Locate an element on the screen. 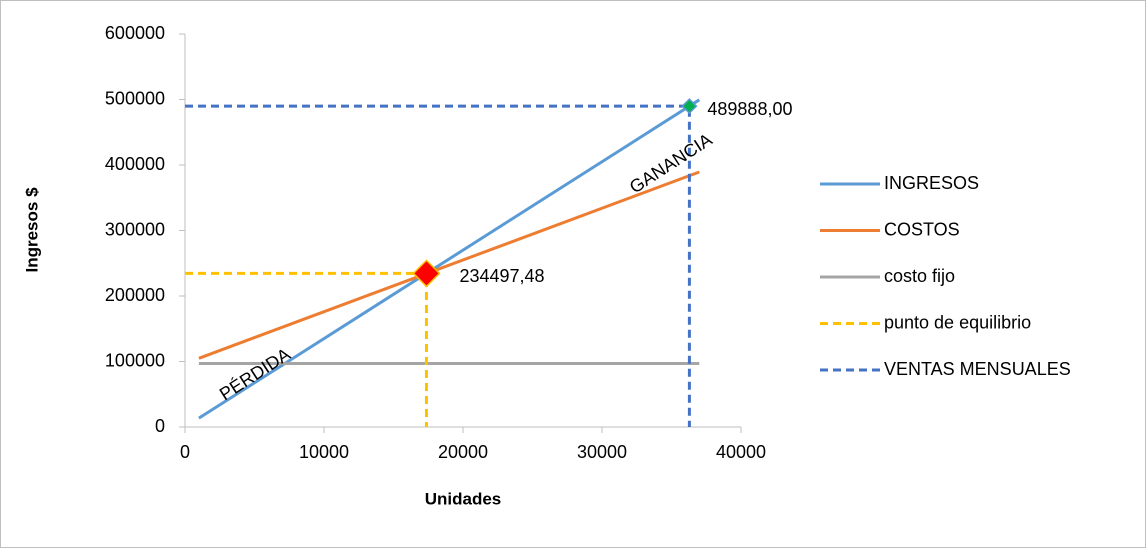 The image size is (1146, 548). y-tick-label: 500000 is located at coordinates (135, 98).